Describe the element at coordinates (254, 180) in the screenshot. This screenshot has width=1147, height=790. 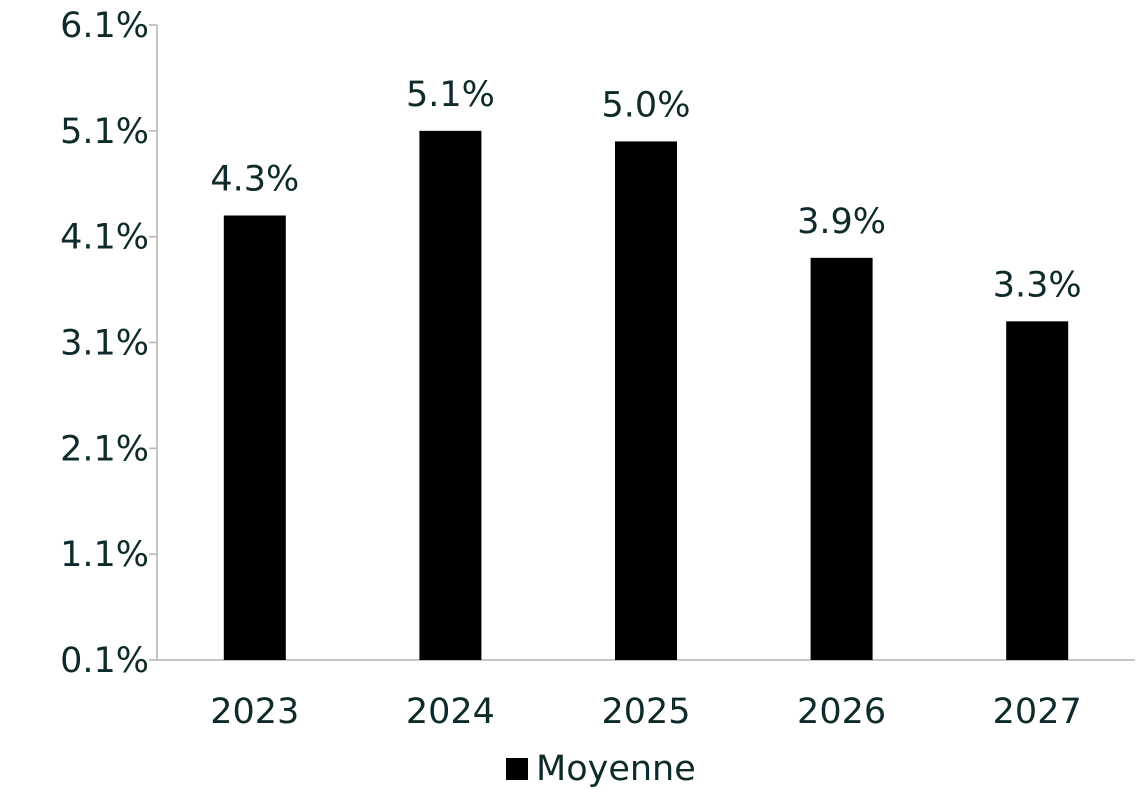
I see `data-label: 4.3%` at that location.